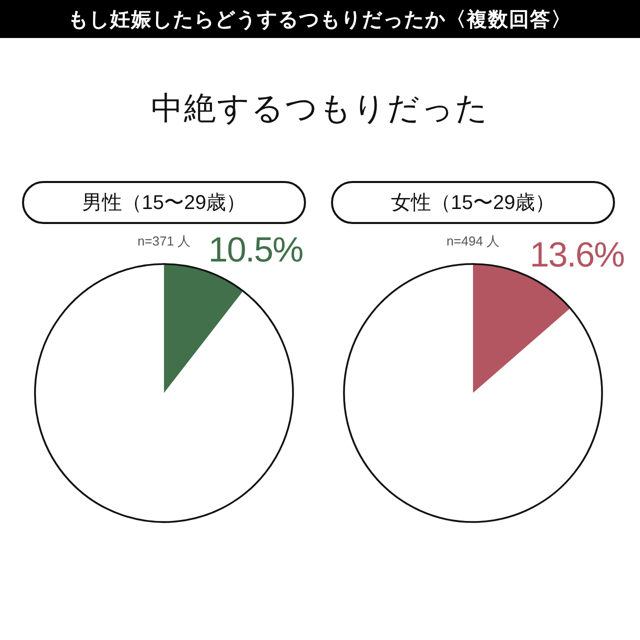  I want to click on text: もし妊娠したらどうするつもりだったか〈複数回答〉, so click(320, 19).